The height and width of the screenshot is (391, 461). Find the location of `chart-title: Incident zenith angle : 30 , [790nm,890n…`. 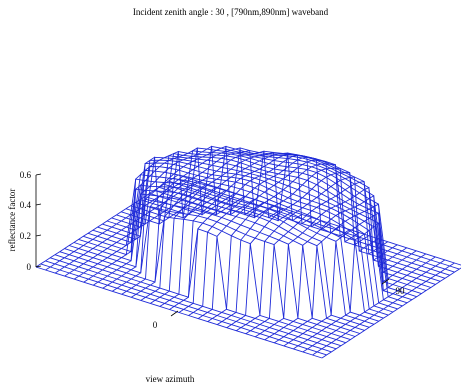

chart-title: Incident zenith angle : 30 , [790nm,890n… is located at coordinates (230, 12).